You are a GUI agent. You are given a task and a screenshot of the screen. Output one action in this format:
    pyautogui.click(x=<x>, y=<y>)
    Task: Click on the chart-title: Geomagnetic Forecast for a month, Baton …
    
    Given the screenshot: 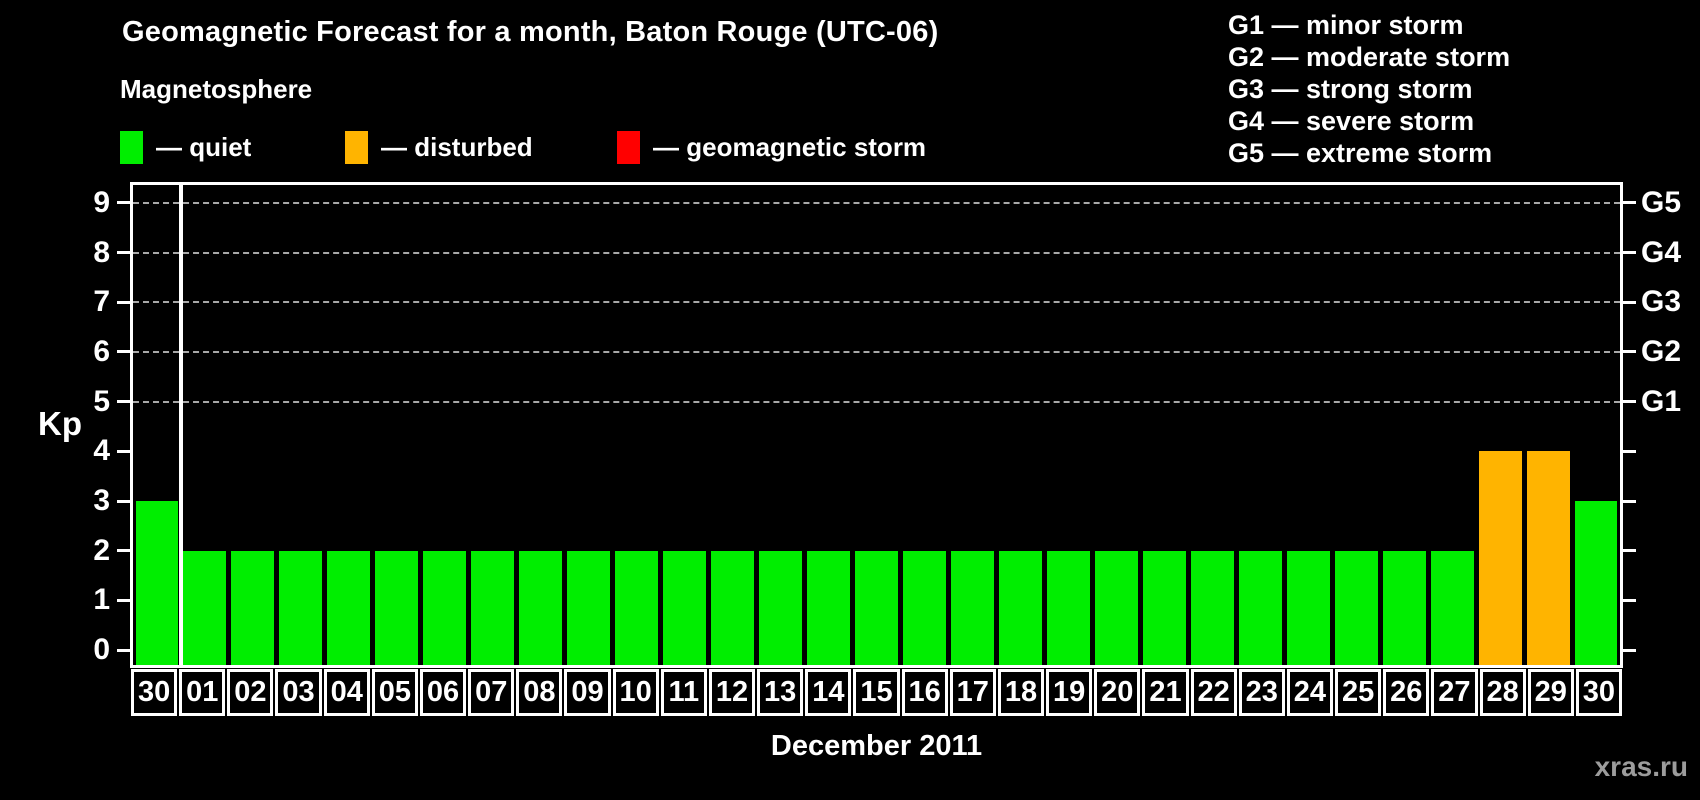 What is the action you would take?
    pyautogui.click(x=530, y=32)
    